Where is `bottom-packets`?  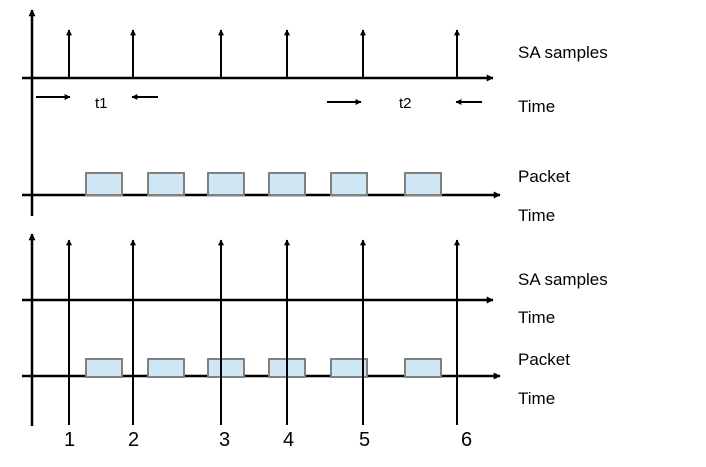 bottom-packets is located at coordinates (263, 368).